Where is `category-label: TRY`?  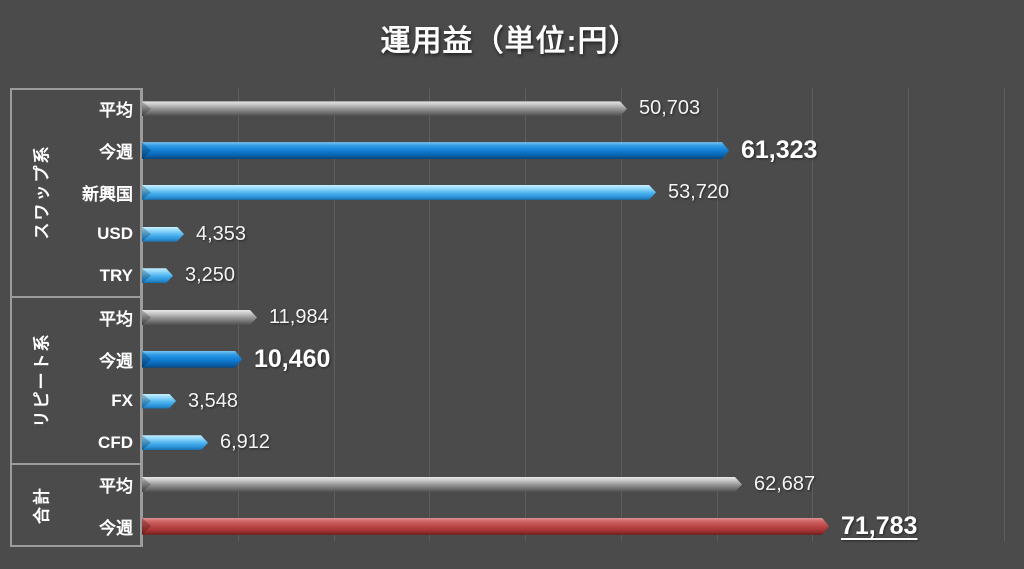
category-label: TRY is located at coordinates (116, 275).